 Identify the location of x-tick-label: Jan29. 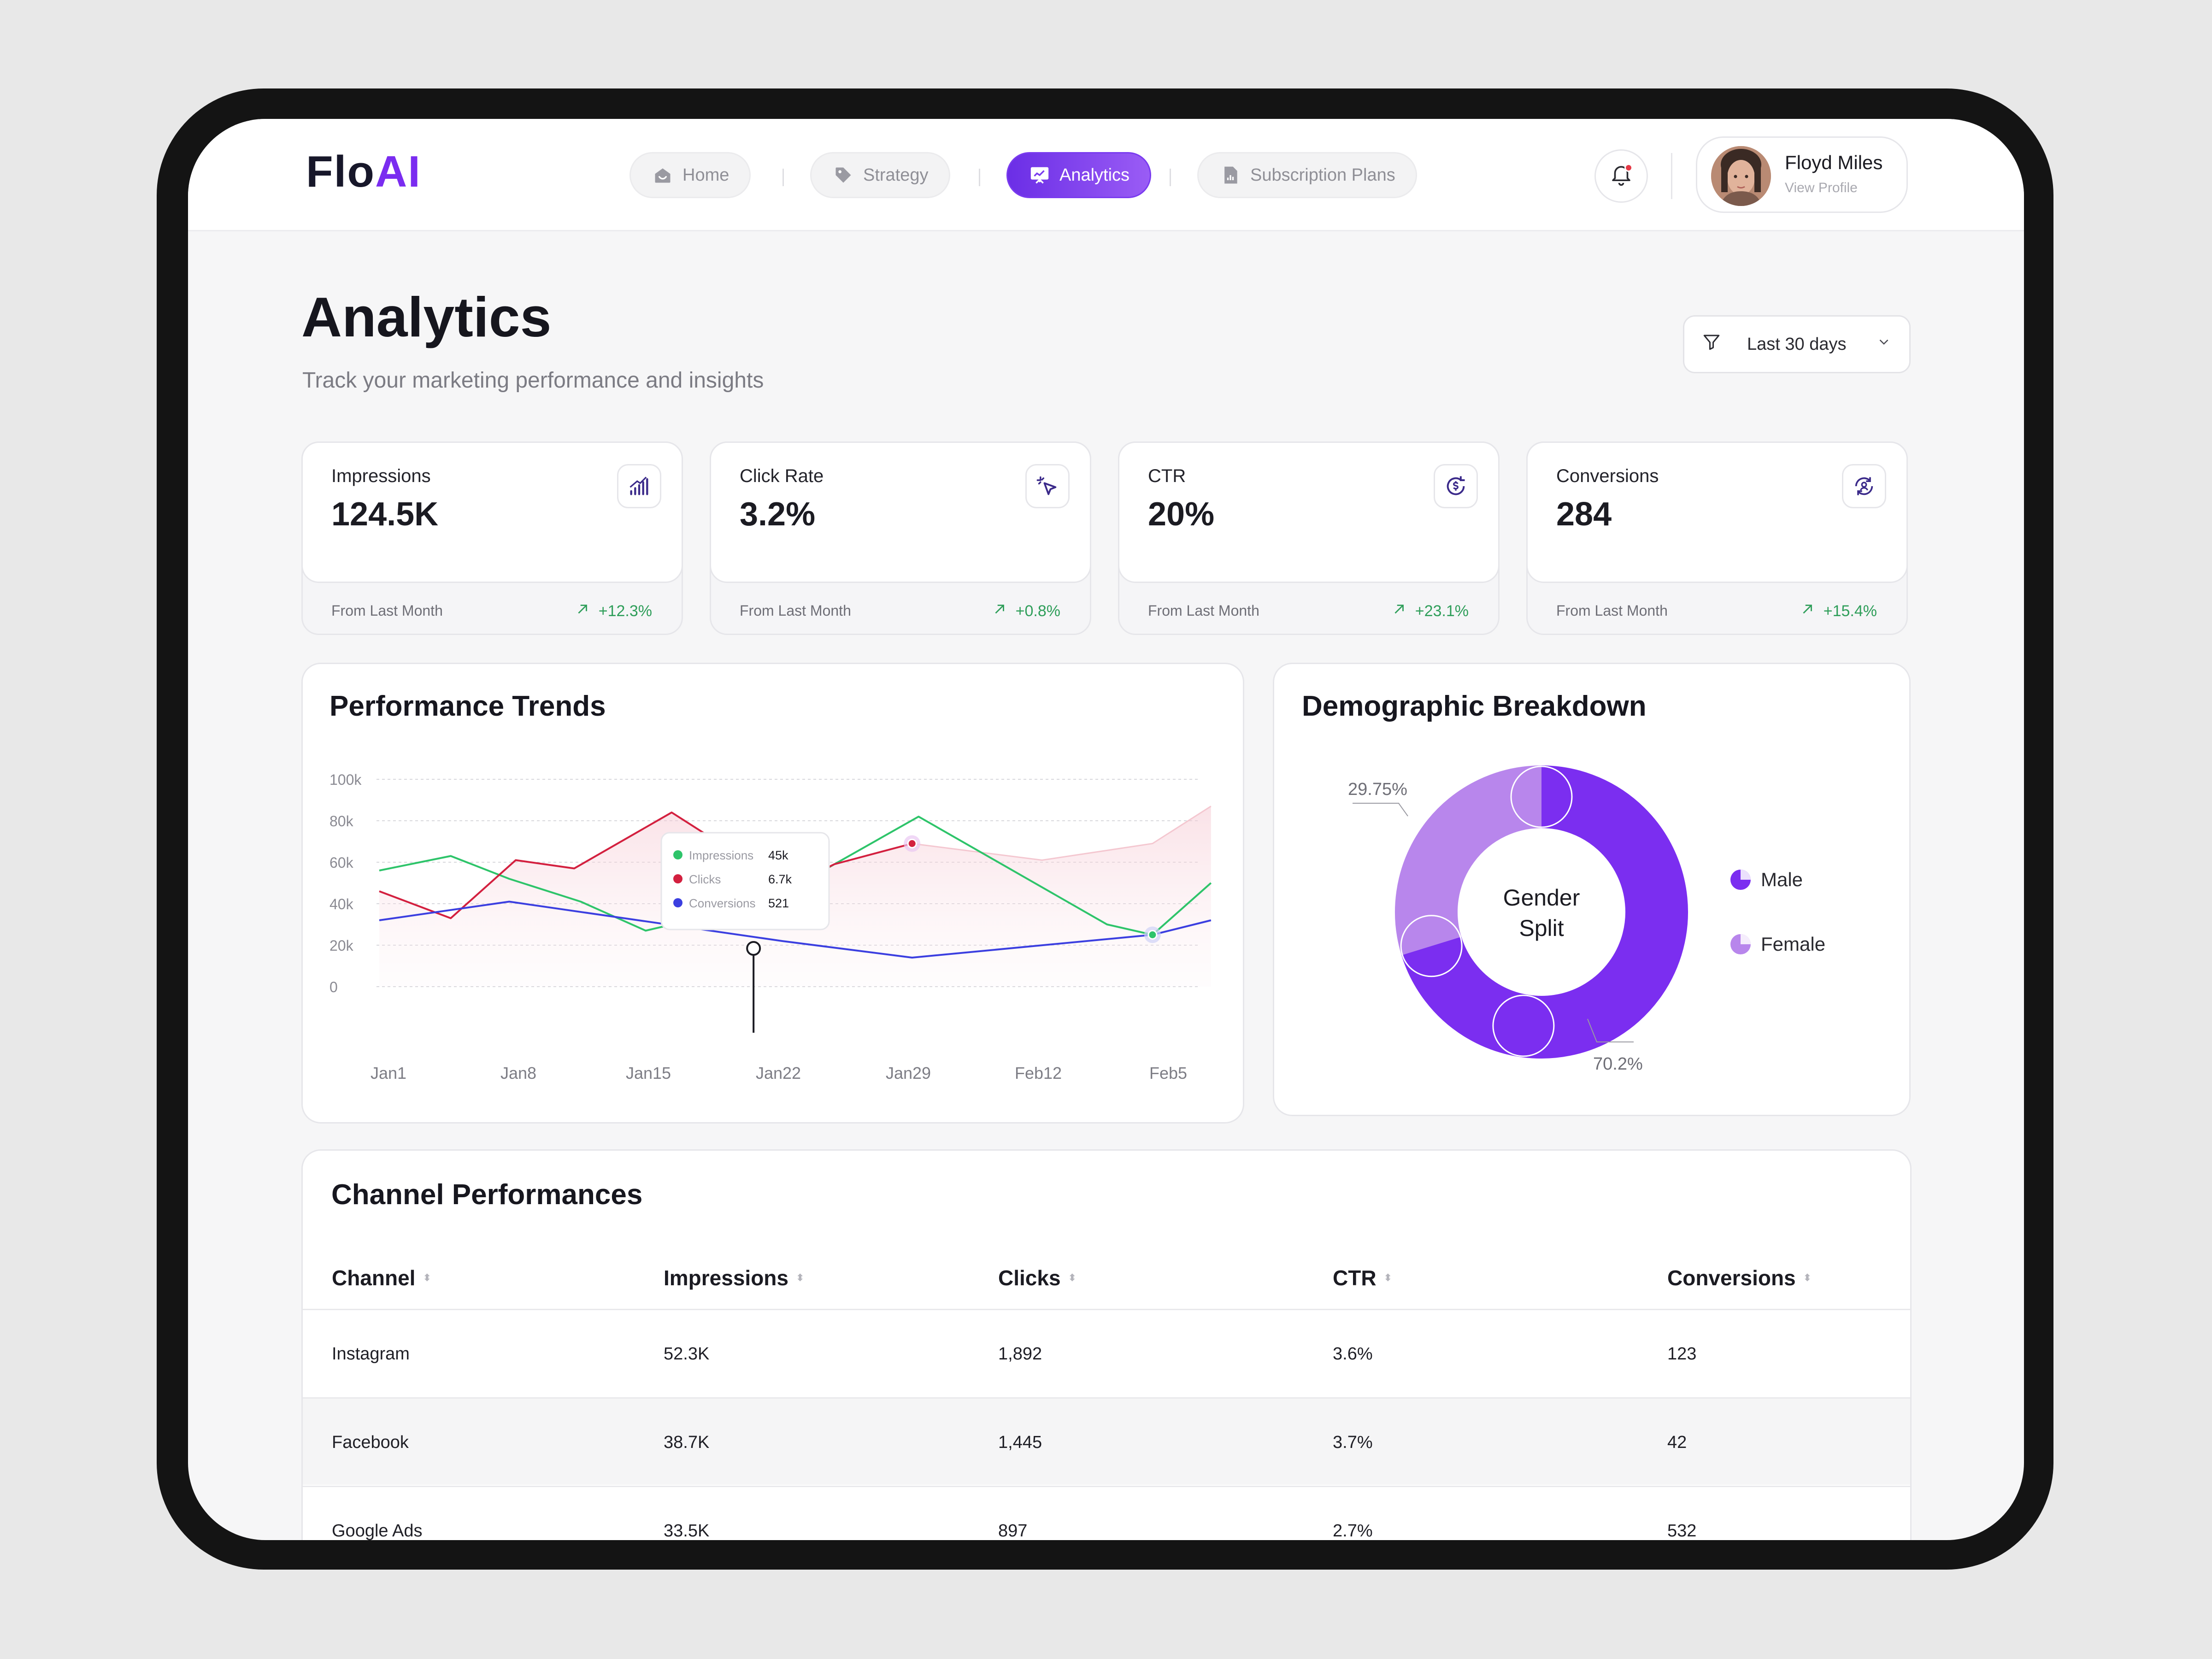
(908, 1073).